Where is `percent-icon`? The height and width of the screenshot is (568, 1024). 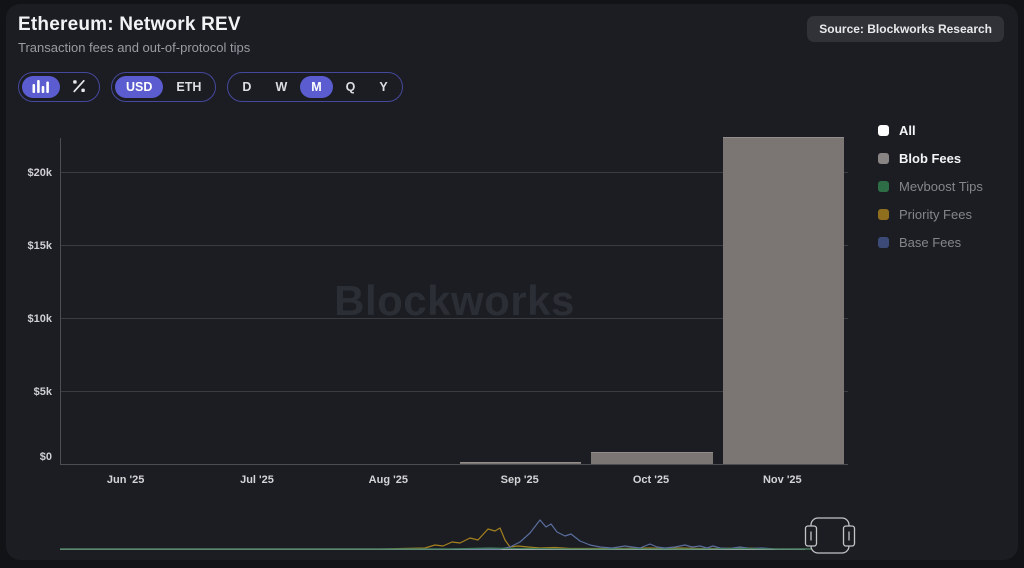 percent-icon is located at coordinates (79, 87).